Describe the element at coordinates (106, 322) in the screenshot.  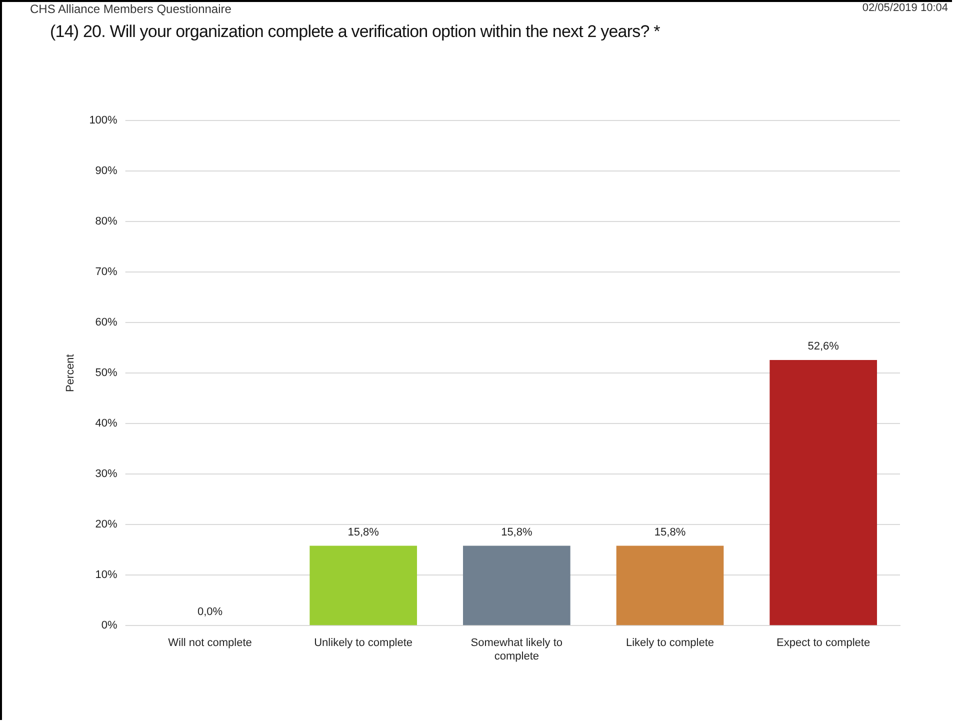
I see `y-tick-label: 60%` at that location.